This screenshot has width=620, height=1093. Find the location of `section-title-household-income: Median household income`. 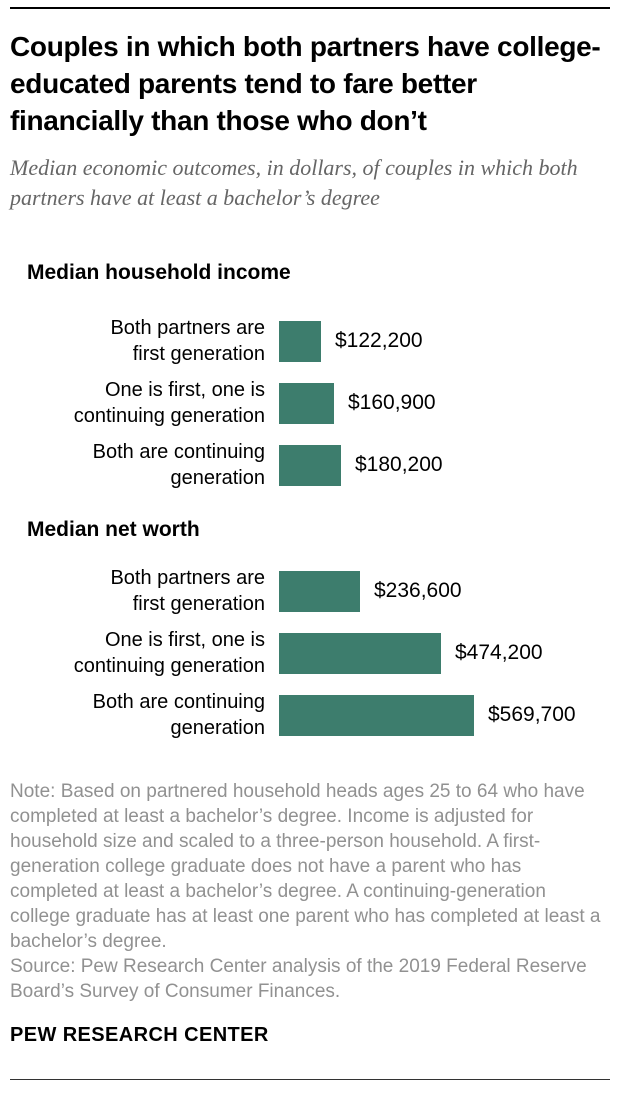

section-title-household-income: Median household income is located at coordinates (159, 272).